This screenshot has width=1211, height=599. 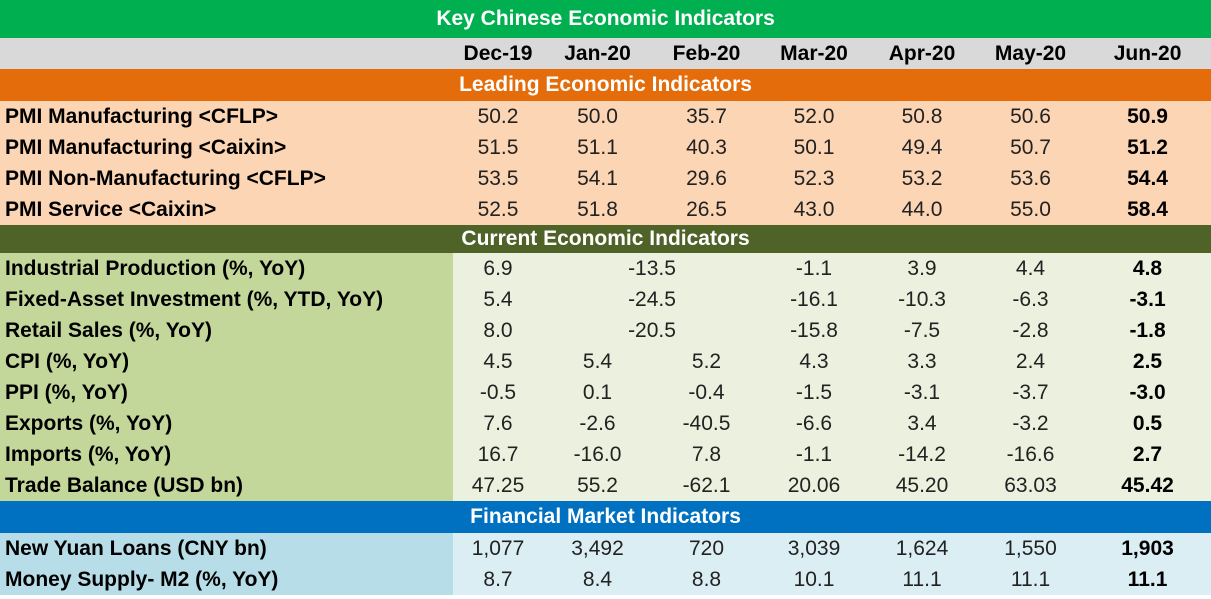 What do you see at coordinates (597, 116) in the screenshot?
I see `cell-value: 50.0` at bounding box center [597, 116].